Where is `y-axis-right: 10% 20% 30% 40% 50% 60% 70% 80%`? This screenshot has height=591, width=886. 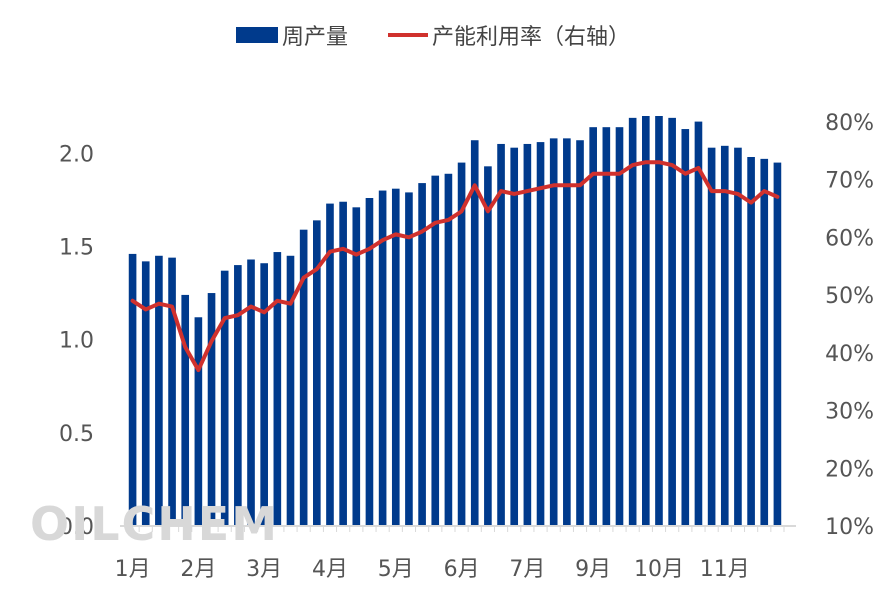 y-axis-right: 10% 20% 30% 40% 50% 60% 70% 80% is located at coordinates (849, 325).